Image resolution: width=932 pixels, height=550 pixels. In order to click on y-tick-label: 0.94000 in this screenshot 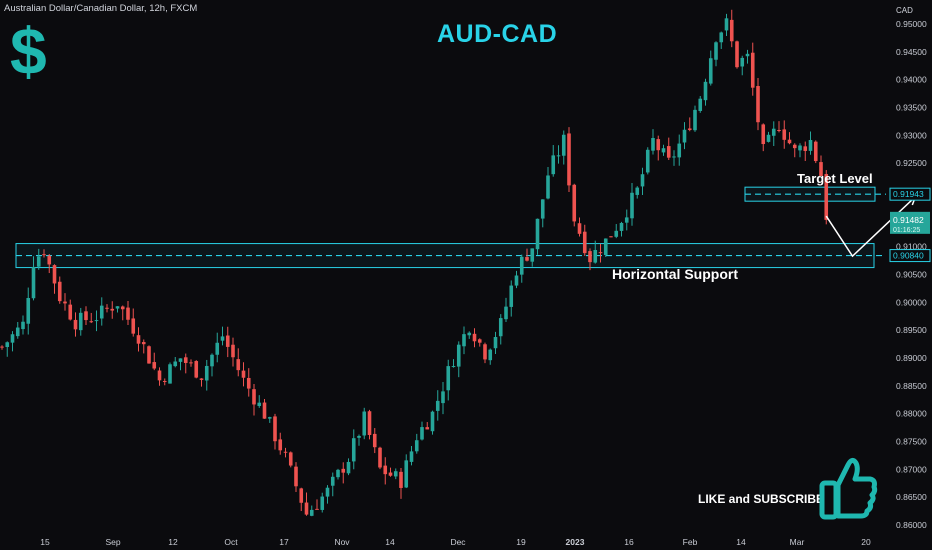, I will do `click(911, 80)`.